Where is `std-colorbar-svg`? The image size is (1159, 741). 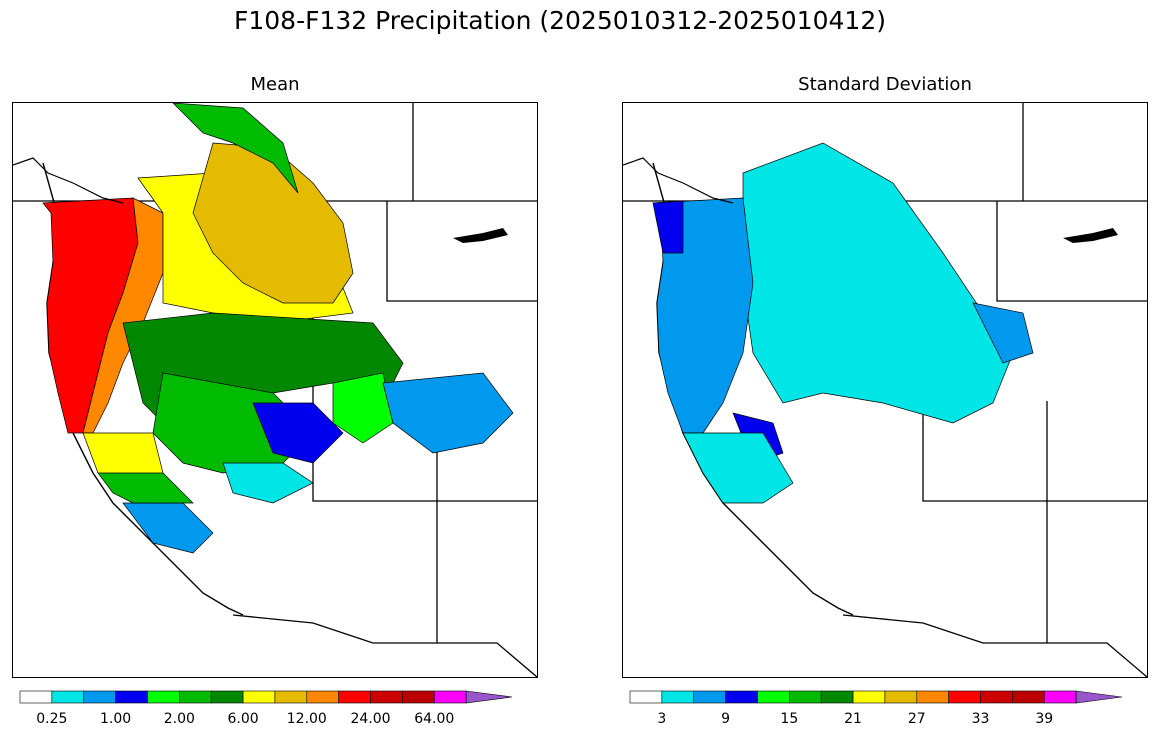
std-colorbar-svg is located at coordinates (876, 697).